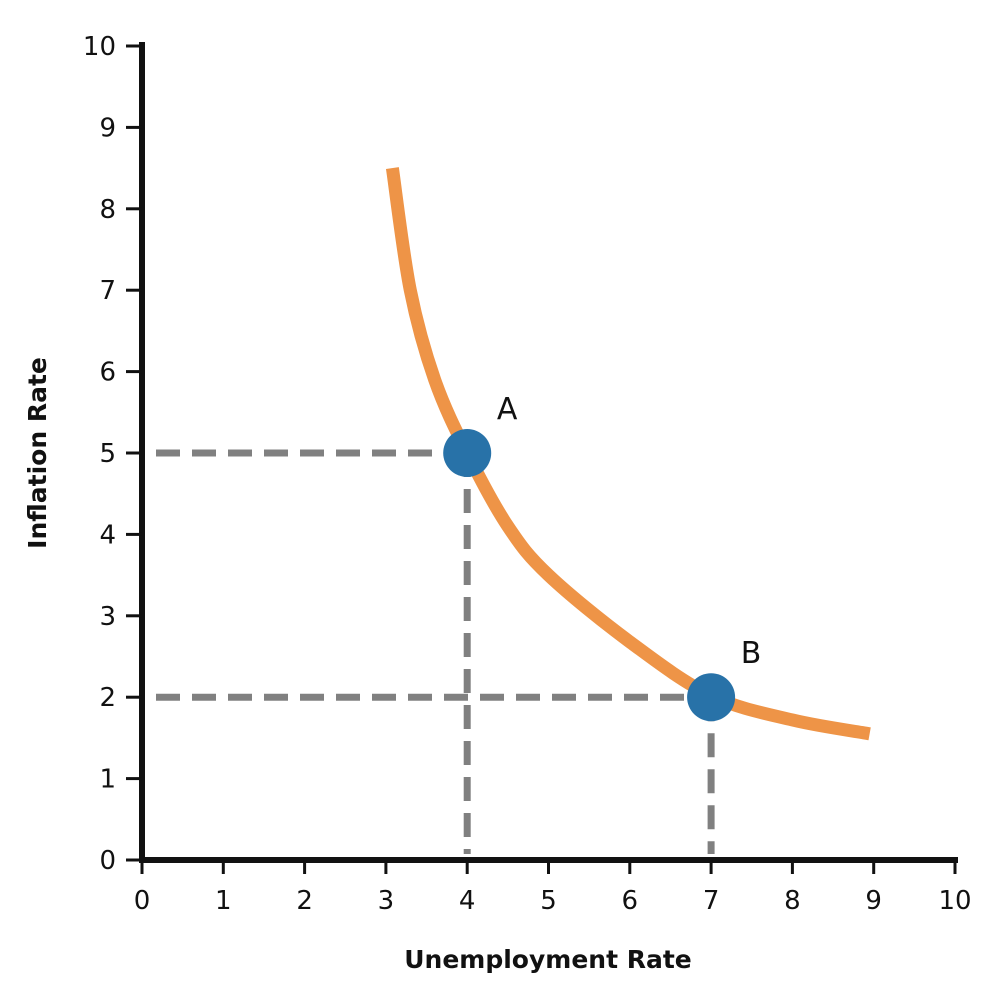  I want to click on y-tick-label: 4, so click(107, 535).